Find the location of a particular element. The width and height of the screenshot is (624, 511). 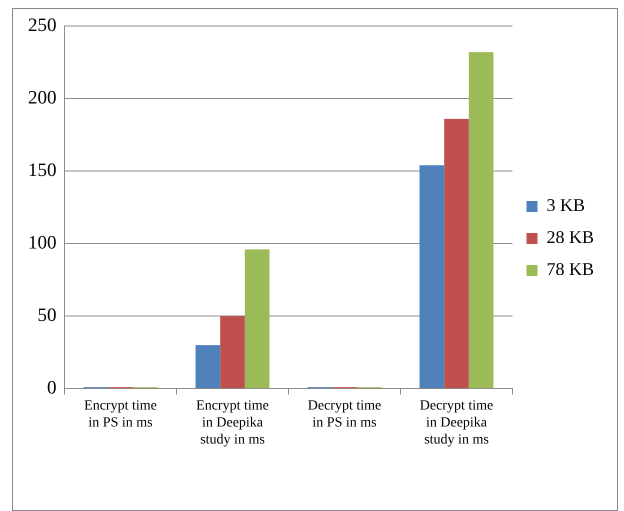

y-tick-label: 200 is located at coordinates (42, 98).